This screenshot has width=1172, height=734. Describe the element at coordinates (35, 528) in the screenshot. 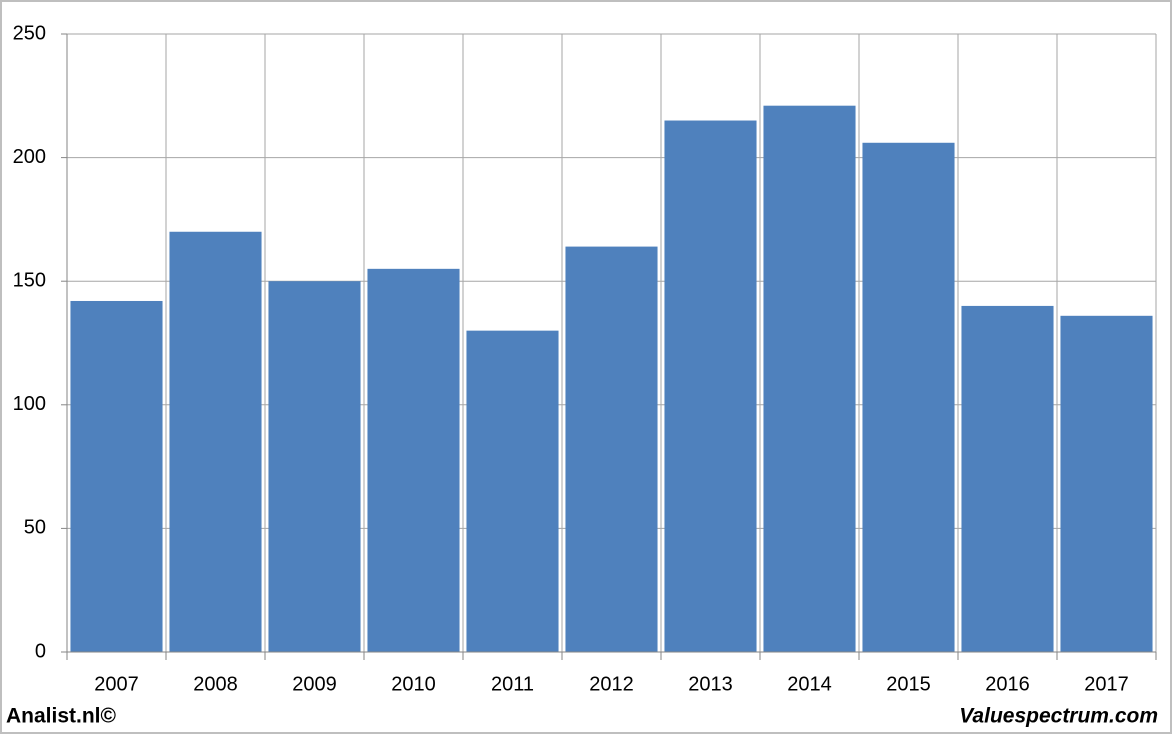

I see `y-tick-label: 50` at that location.